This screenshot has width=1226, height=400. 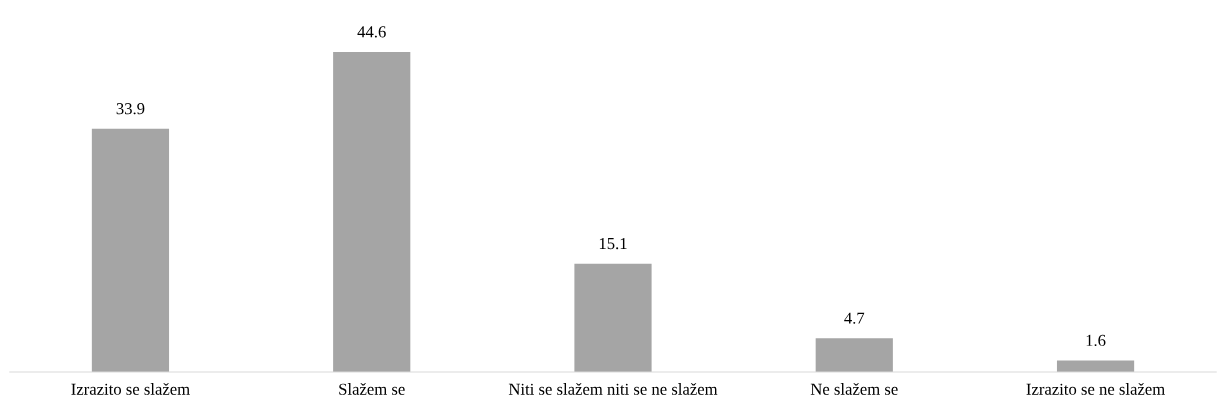 I want to click on x-tick-label: Slažem se, so click(x=372, y=389).